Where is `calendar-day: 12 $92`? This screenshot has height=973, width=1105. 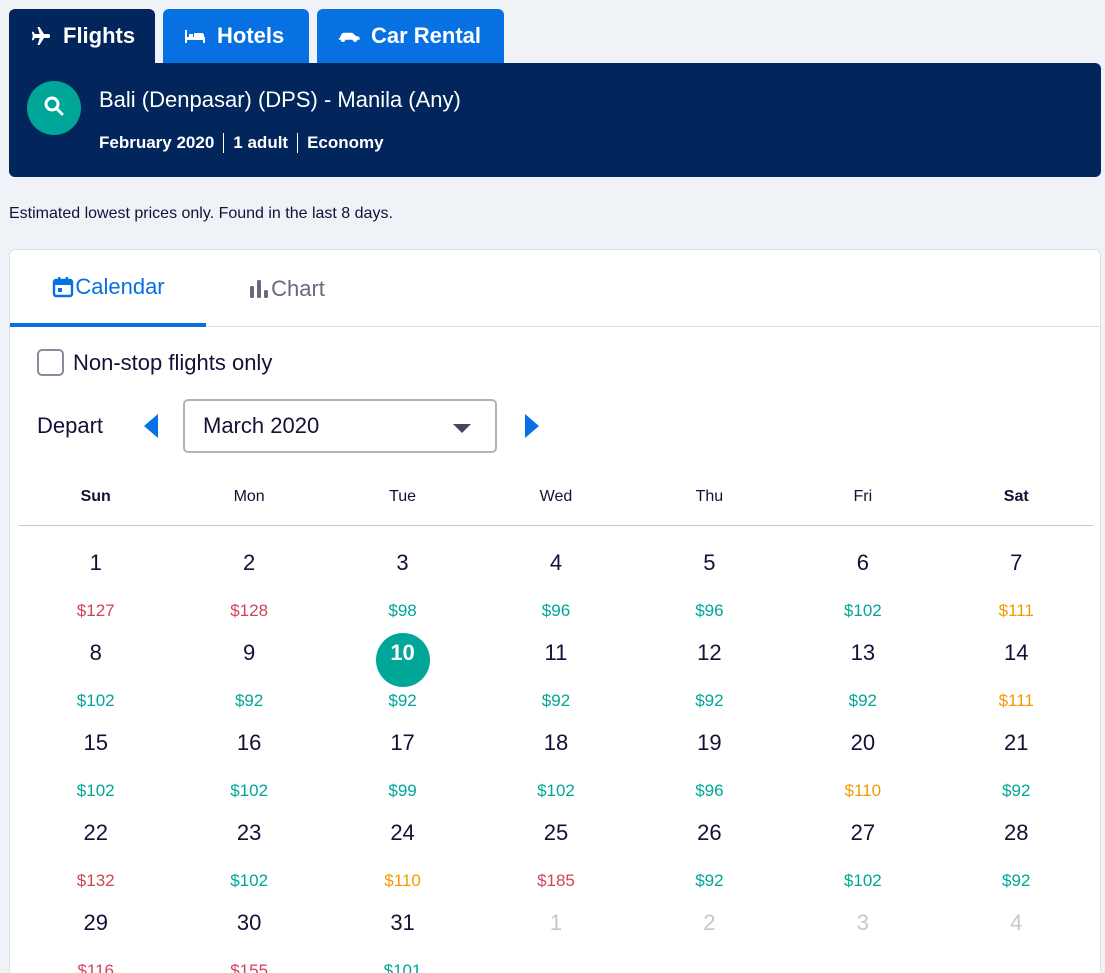 calendar-day: 12 $92 is located at coordinates (709, 663).